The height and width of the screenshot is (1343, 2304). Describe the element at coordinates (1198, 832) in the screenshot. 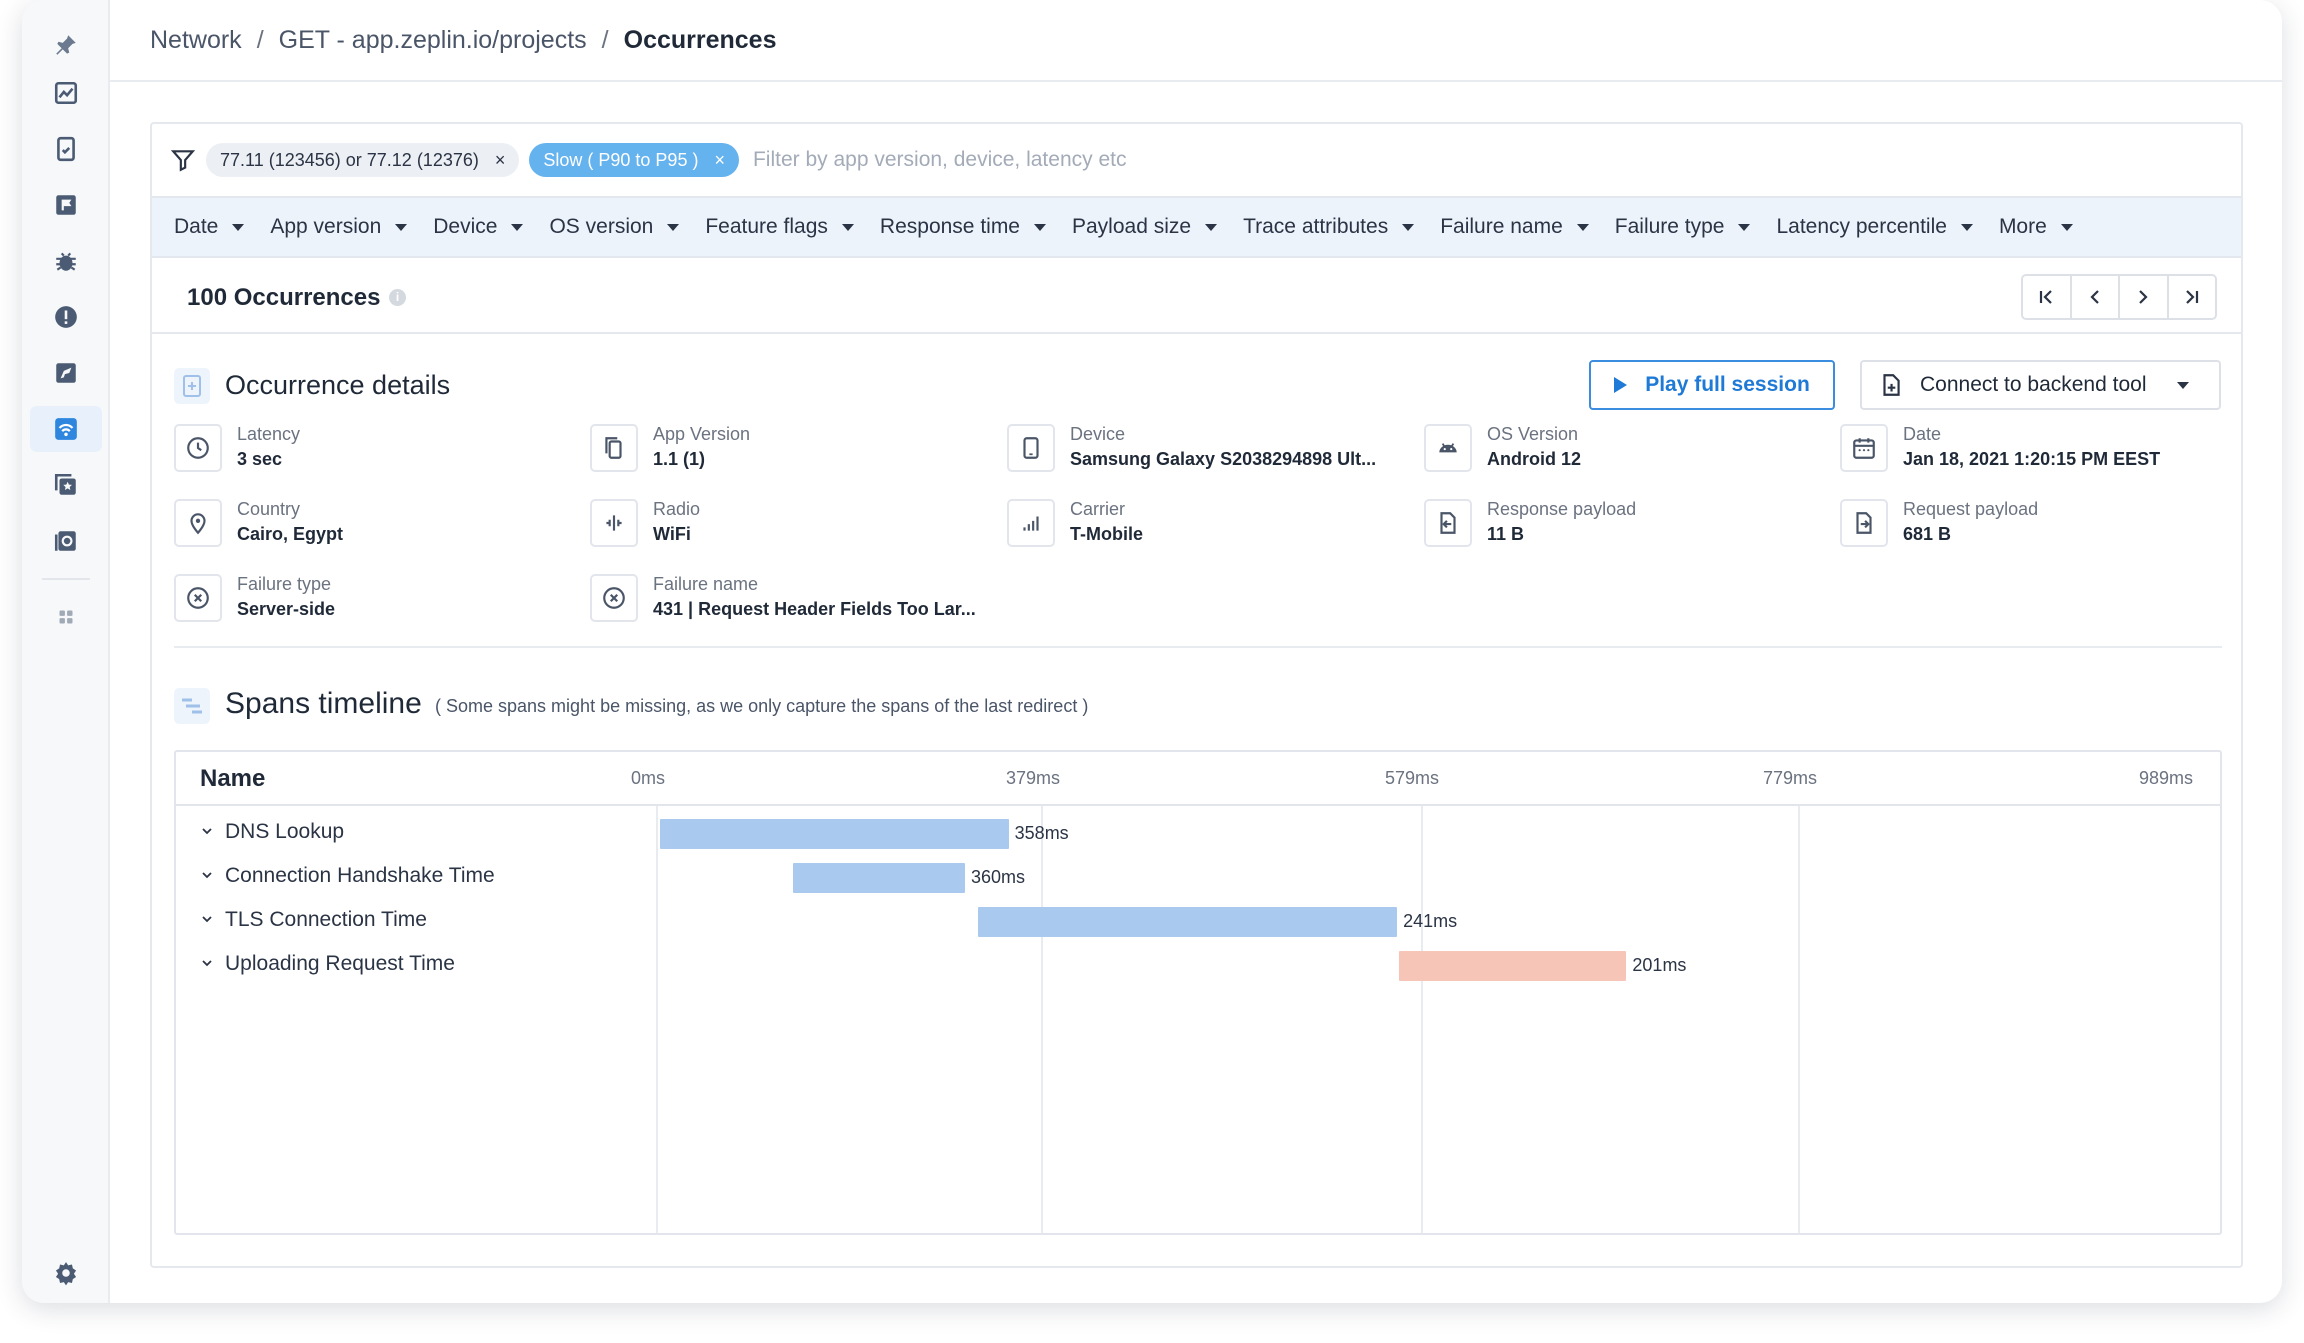

I see `span-row: DNS Lookup 358ms` at that location.